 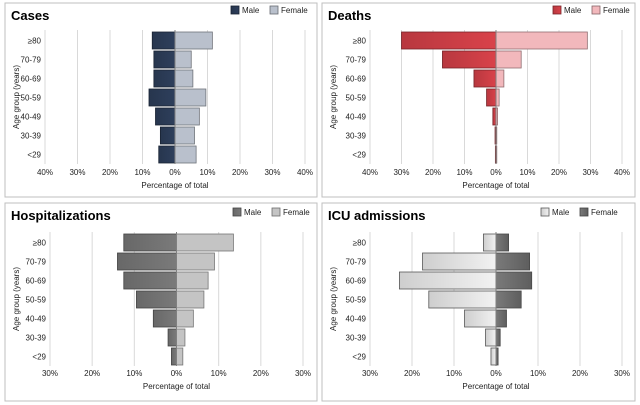 I want to click on category-label: ≥80, so click(x=360, y=243).